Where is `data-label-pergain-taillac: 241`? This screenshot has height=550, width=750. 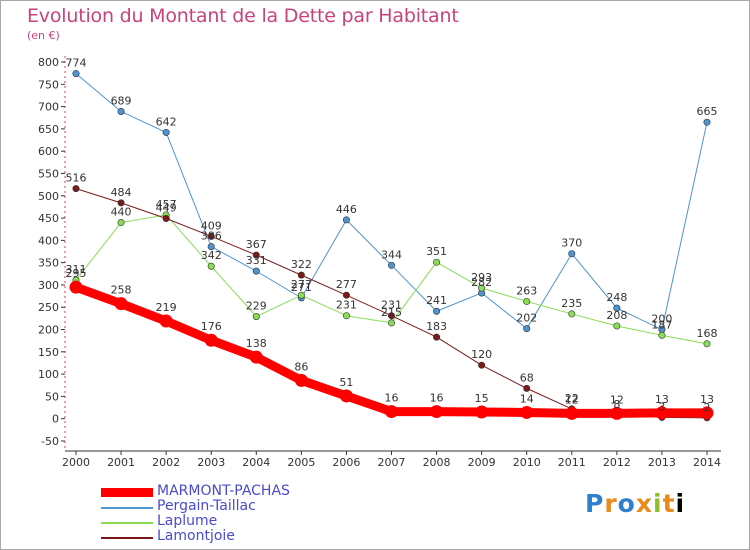
data-label-pergain-taillac: 241 is located at coordinates (436, 300).